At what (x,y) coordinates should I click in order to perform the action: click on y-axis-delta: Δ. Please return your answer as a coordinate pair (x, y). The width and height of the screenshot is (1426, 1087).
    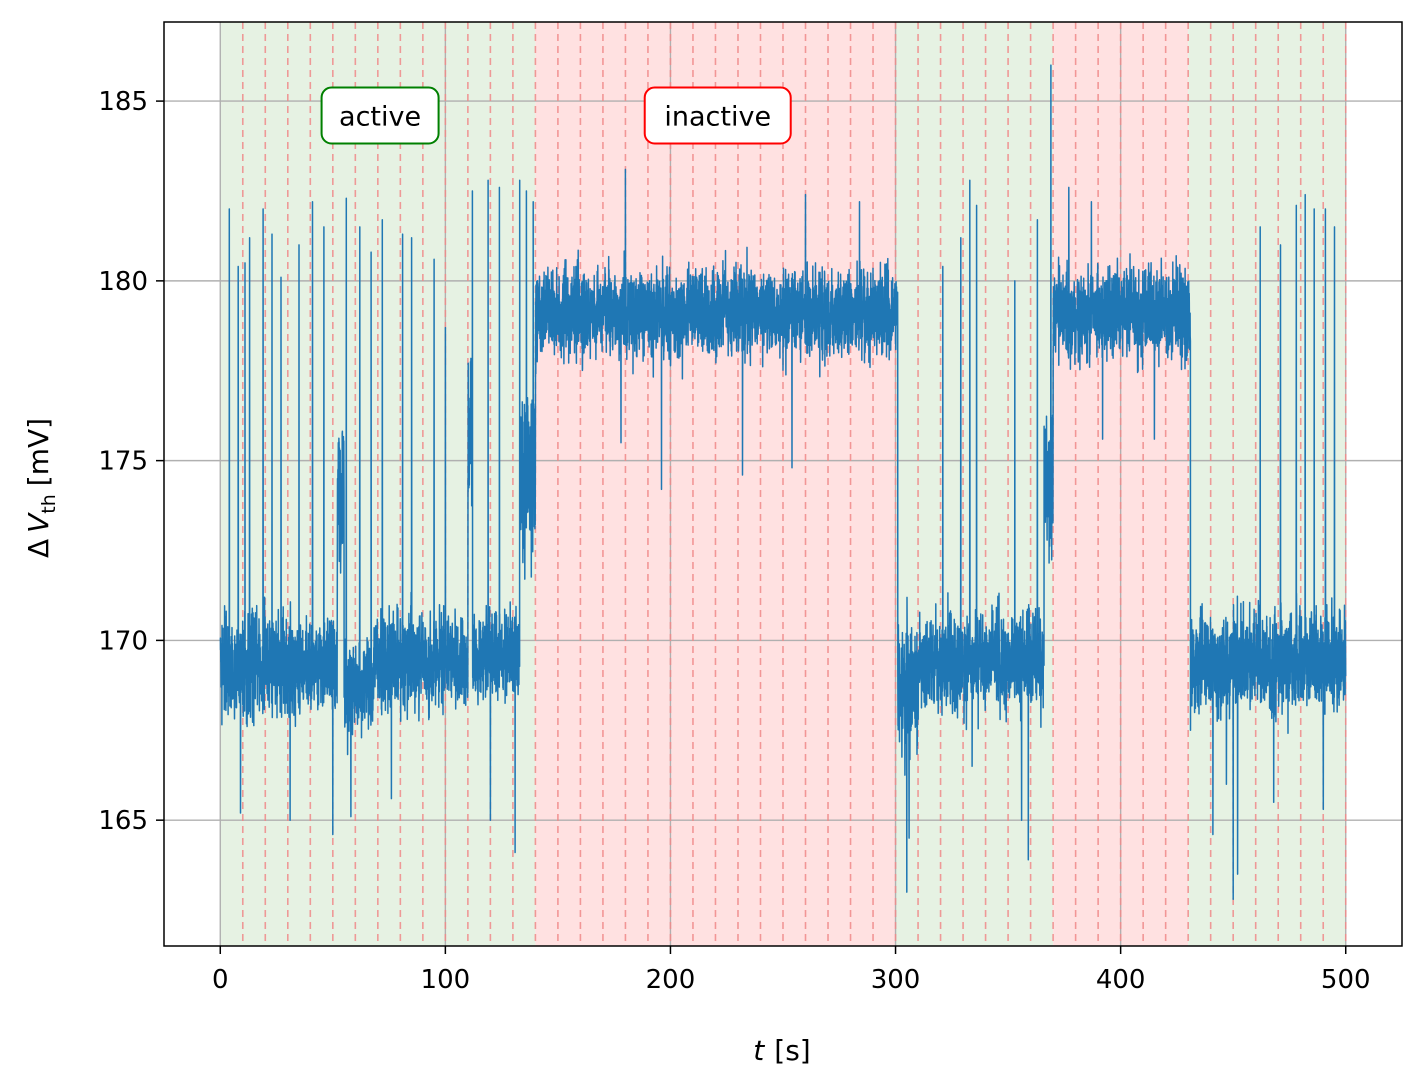
    Looking at the image, I should click on (38, 548).